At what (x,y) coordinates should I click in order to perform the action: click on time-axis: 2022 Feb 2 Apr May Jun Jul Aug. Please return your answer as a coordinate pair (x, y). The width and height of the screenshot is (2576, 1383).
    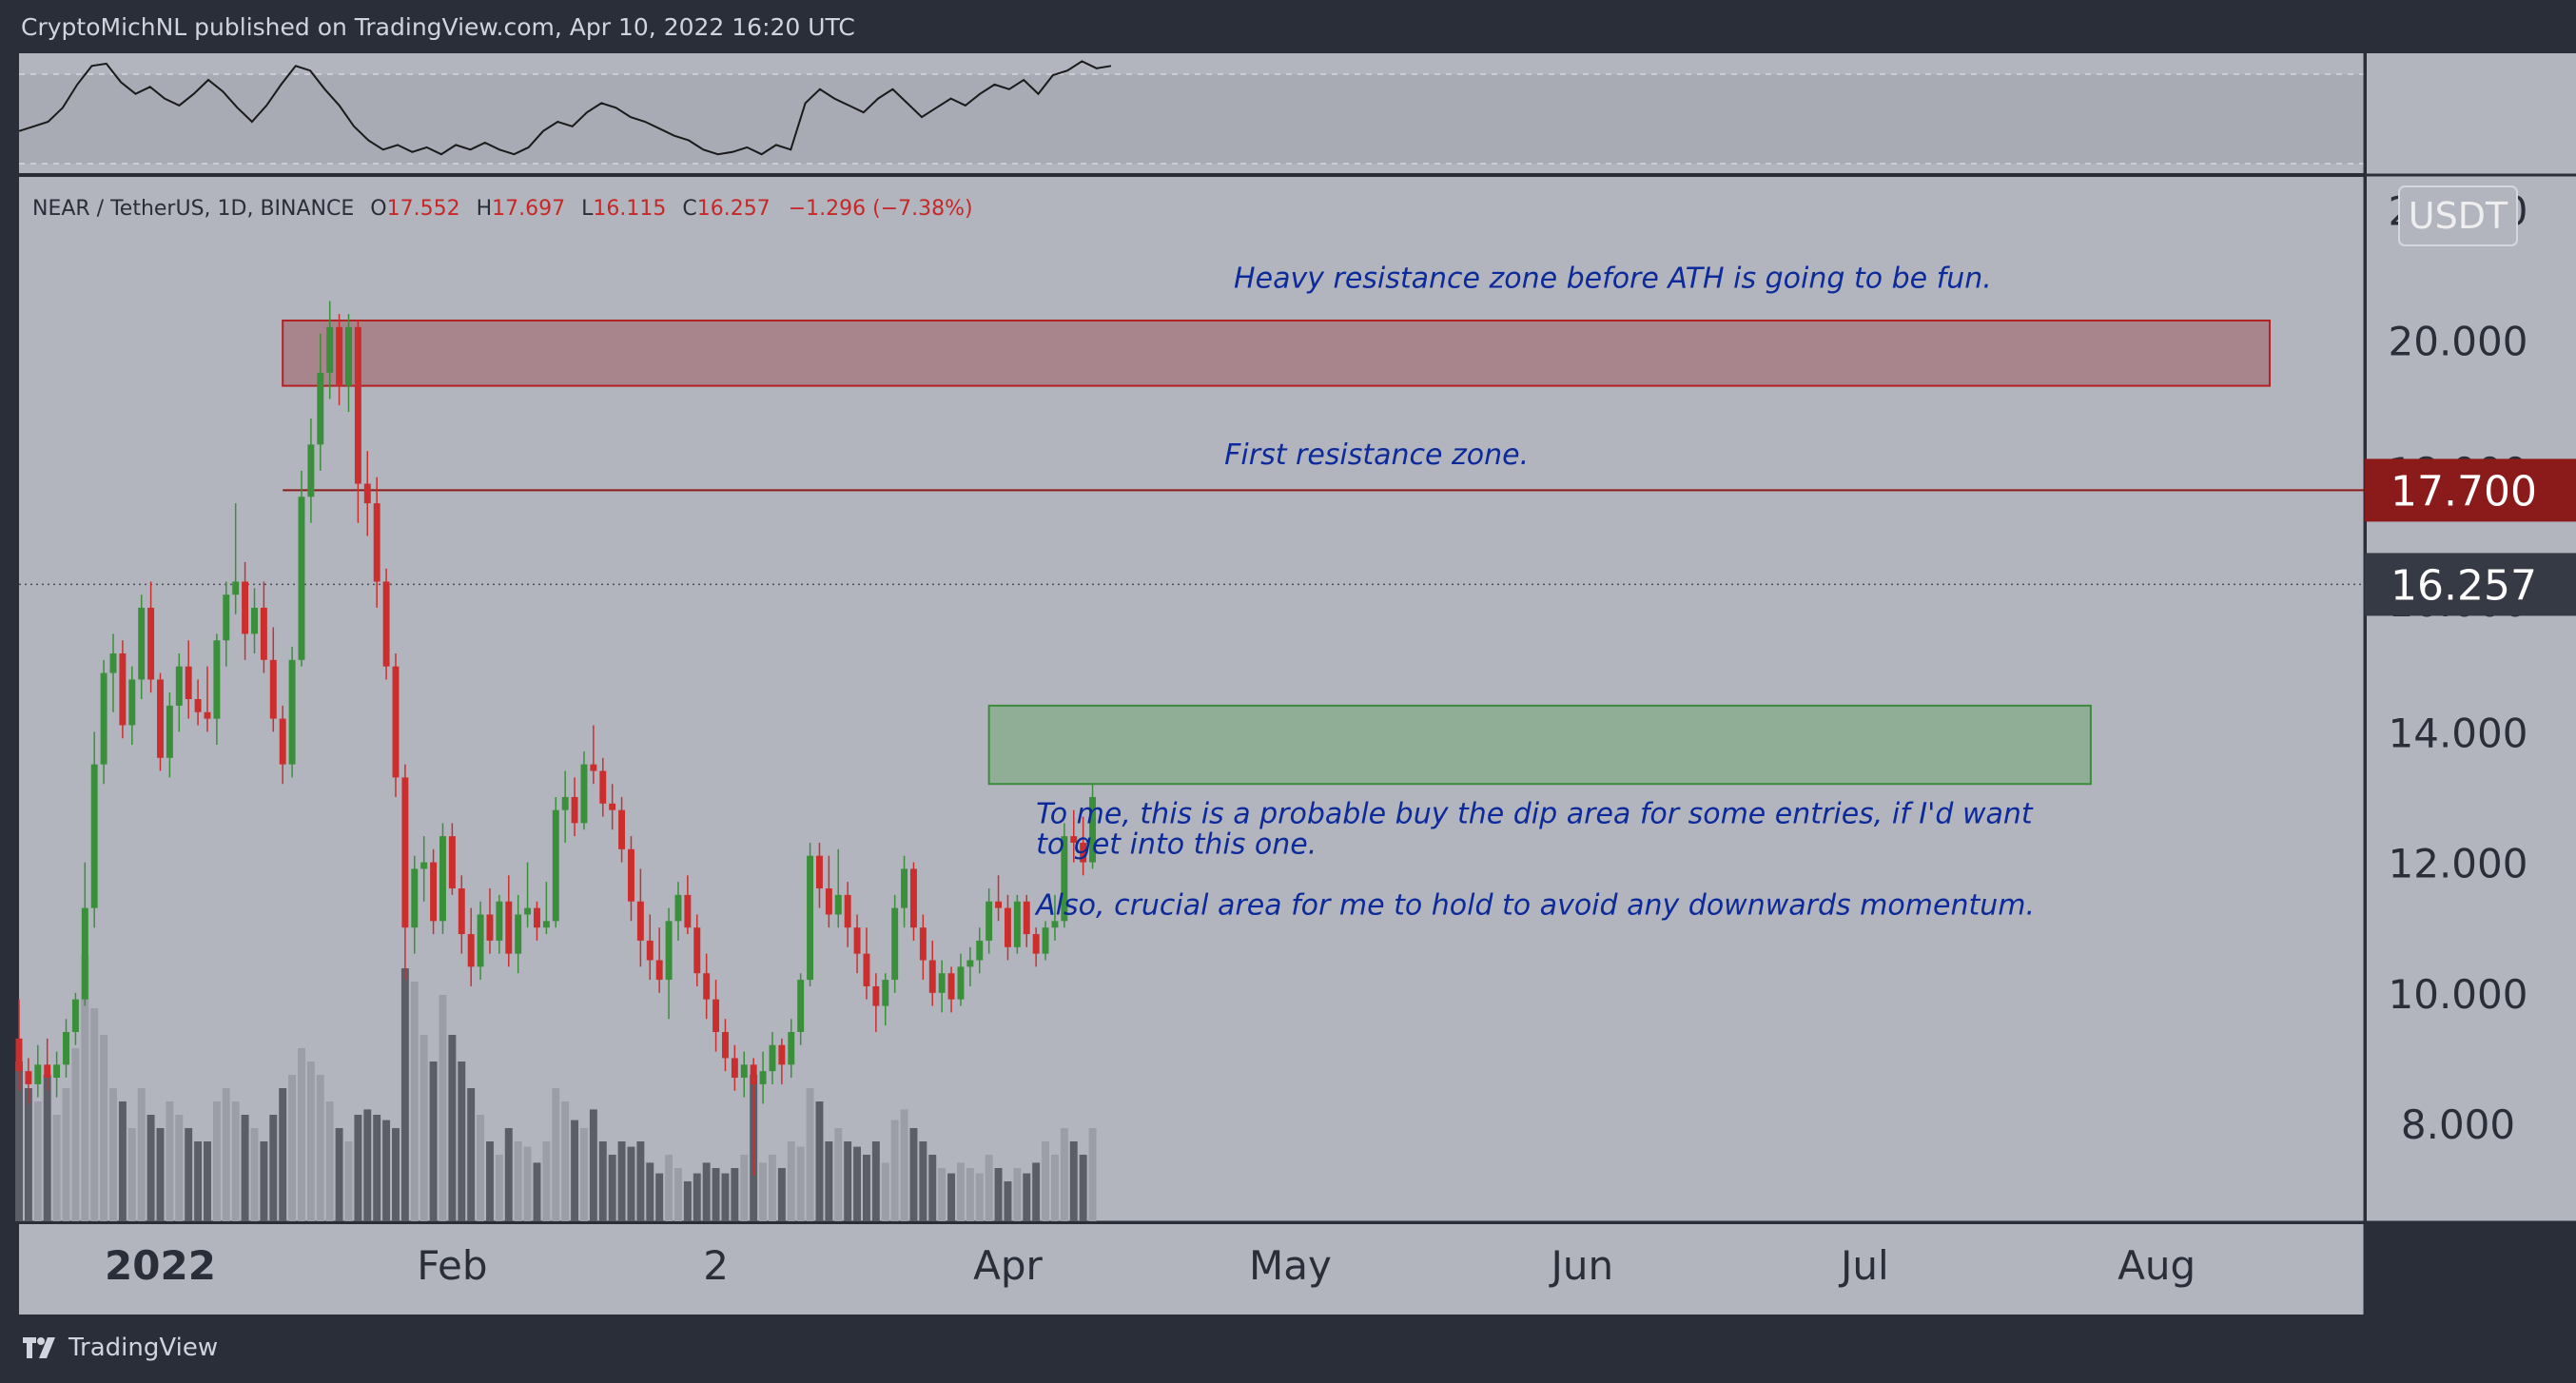
    Looking at the image, I should click on (1150, 1265).